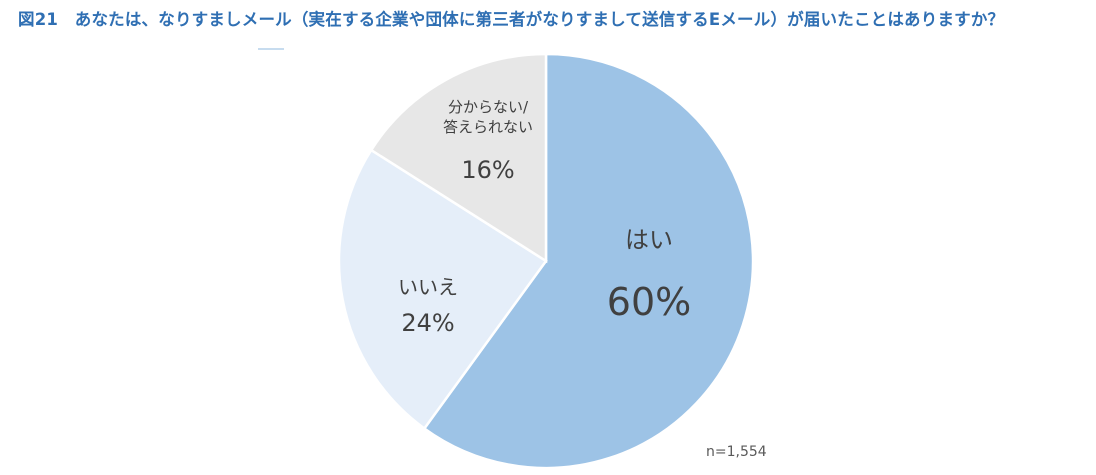  What do you see at coordinates (649, 302) in the screenshot?
I see `slice-value-label-1: 60%` at bounding box center [649, 302].